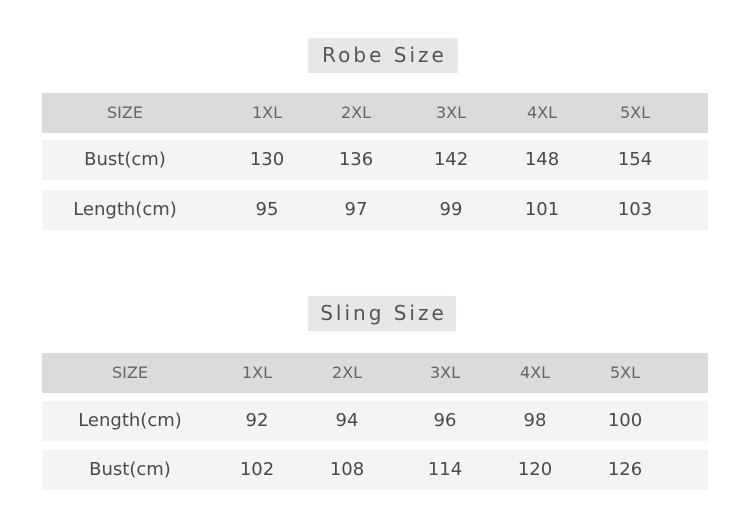  Describe the element at coordinates (382, 313) in the screenshot. I see `sling-size-title: Sling Size` at that location.